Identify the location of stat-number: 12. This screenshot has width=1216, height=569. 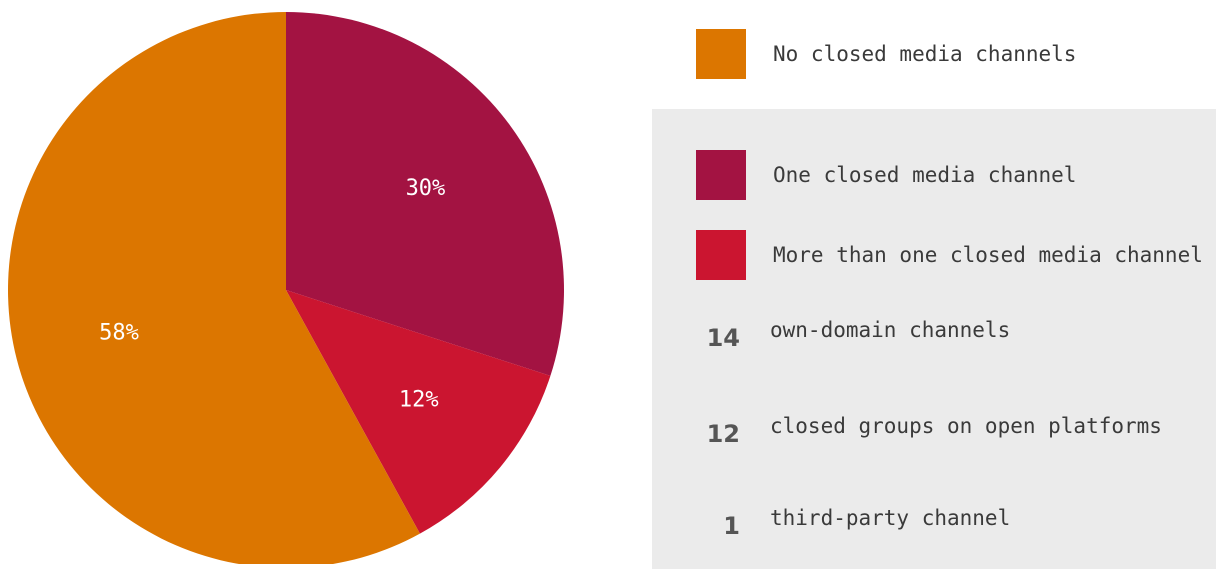
(723, 434).